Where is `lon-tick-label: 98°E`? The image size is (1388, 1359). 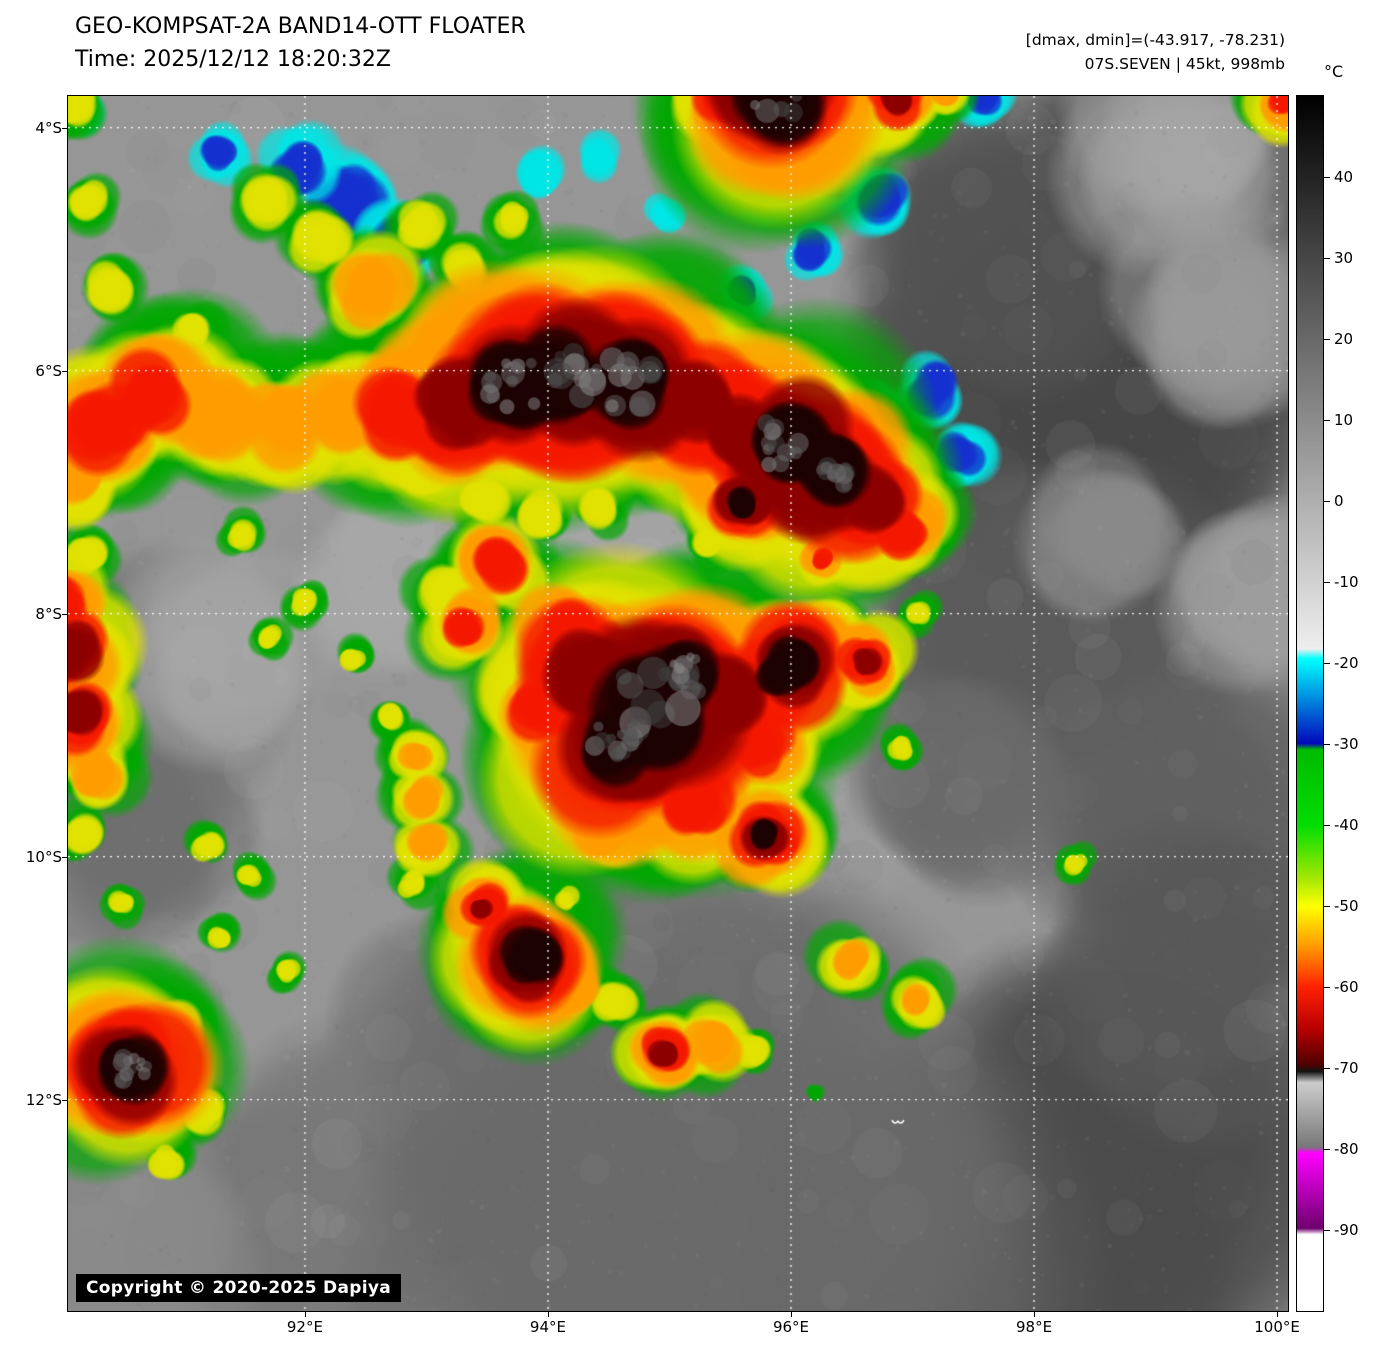 lon-tick-label: 98°E is located at coordinates (1034, 1327).